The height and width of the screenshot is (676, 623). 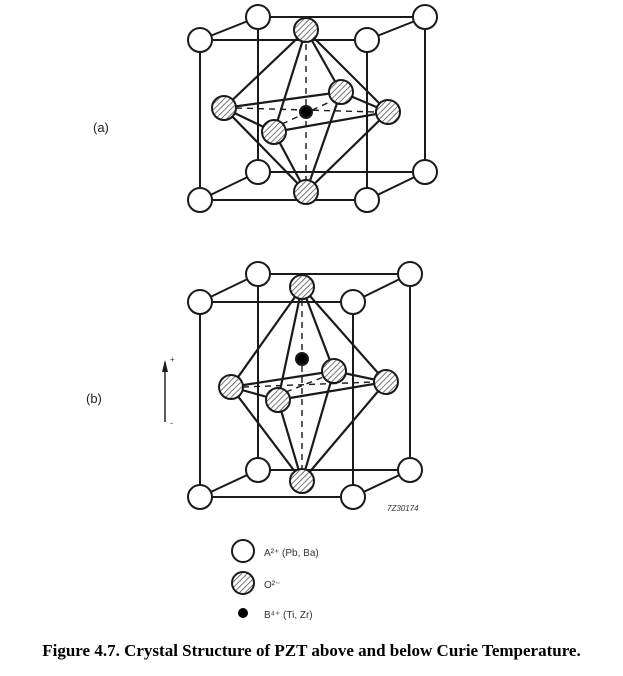 I want to click on polarization-arrow, so click(x=165, y=391).